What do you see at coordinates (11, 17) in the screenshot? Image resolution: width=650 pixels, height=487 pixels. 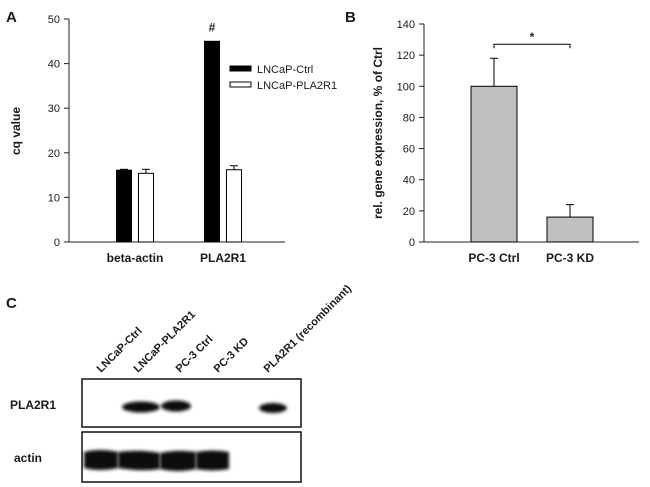 I see `panel-label-a: A` at bounding box center [11, 17].